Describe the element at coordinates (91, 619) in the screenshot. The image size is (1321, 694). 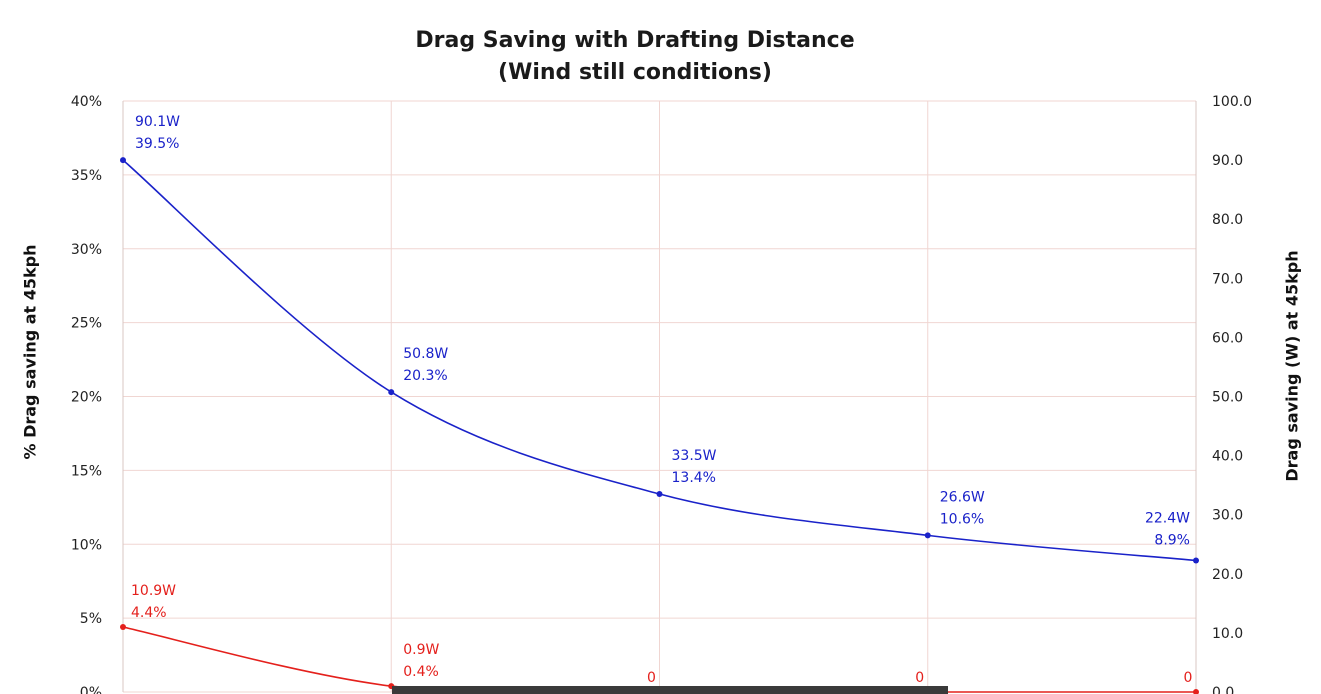
I see `y-tick-label: 5%` at that location.